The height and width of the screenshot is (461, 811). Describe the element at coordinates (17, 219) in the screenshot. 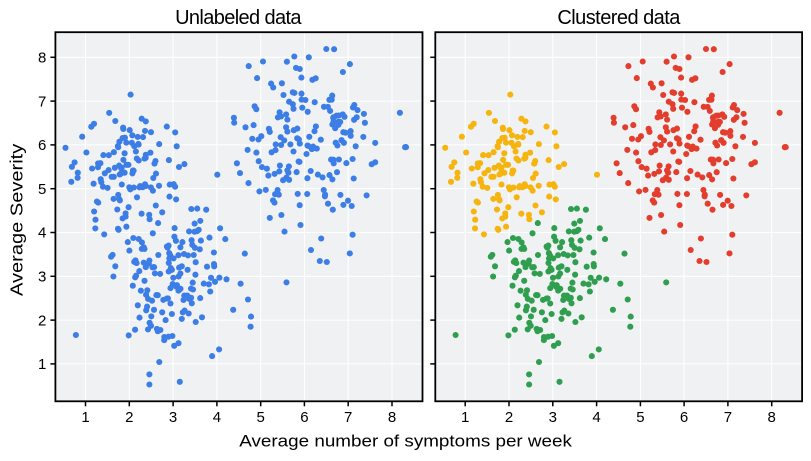

I see `svg-text: Average Severity` at that location.